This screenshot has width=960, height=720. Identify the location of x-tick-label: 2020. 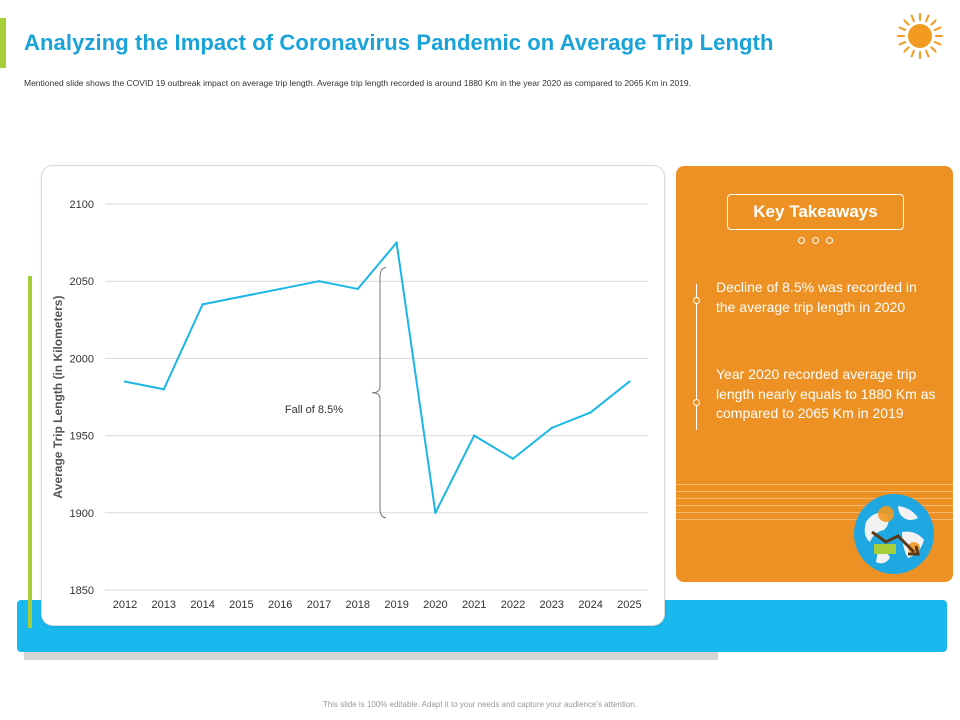
(435, 605).